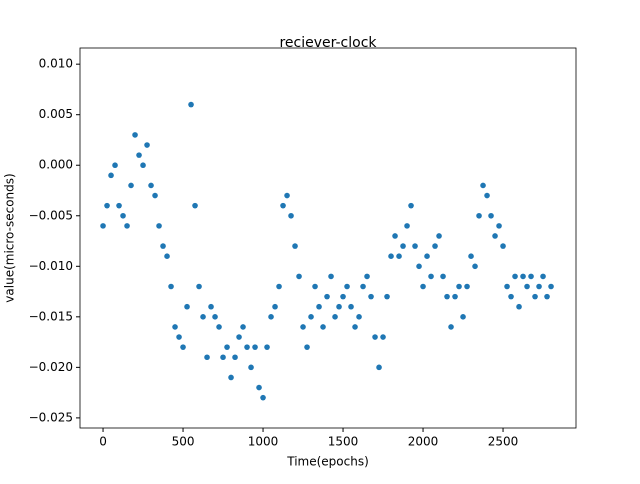 This screenshot has height=484, width=640. I want to click on x-tick-label: 1500, so click(343, 442).